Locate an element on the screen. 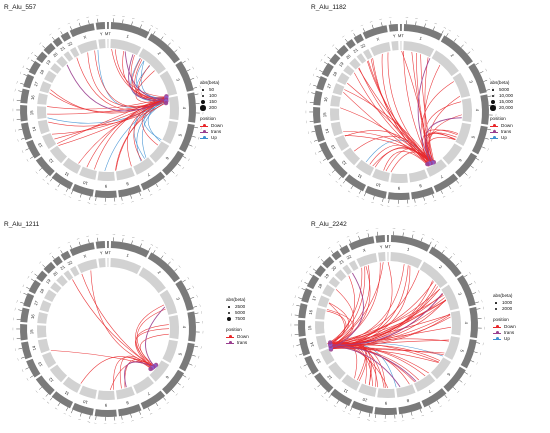 Image resolution: width=550 pixels, height=433 pixels. chromosome-label: 13 is located at coordinates (40, 144).